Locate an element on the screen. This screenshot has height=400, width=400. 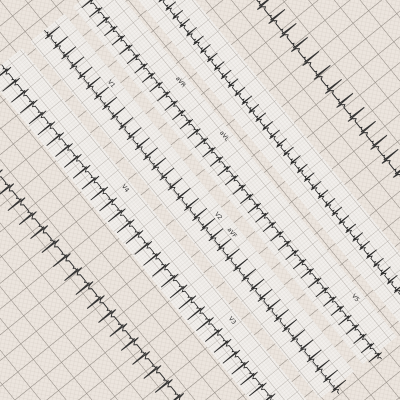
lead-label: V4 is located at coordinates (125, 188).